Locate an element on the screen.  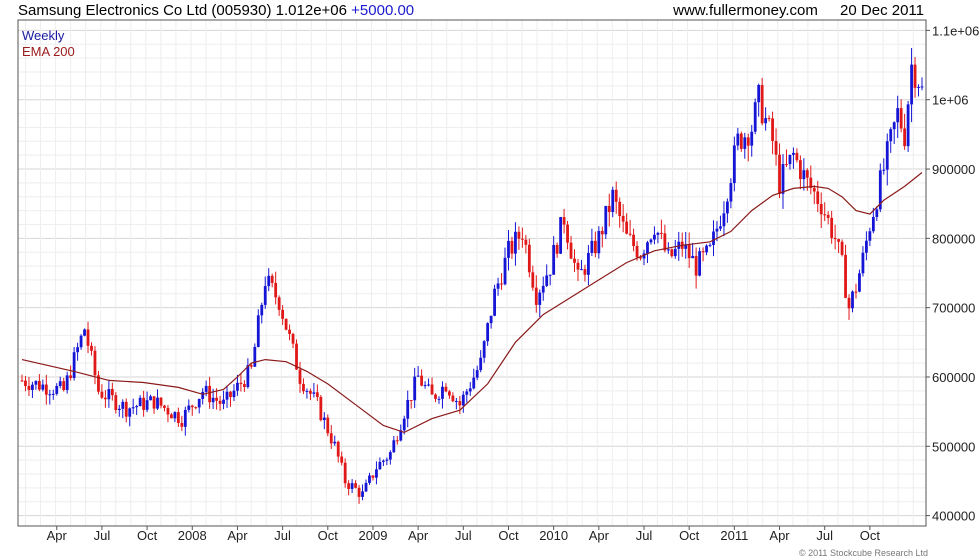
copyright-notice: © 2011 Stockcube Research Ltd is located at coordinates (863, 553).